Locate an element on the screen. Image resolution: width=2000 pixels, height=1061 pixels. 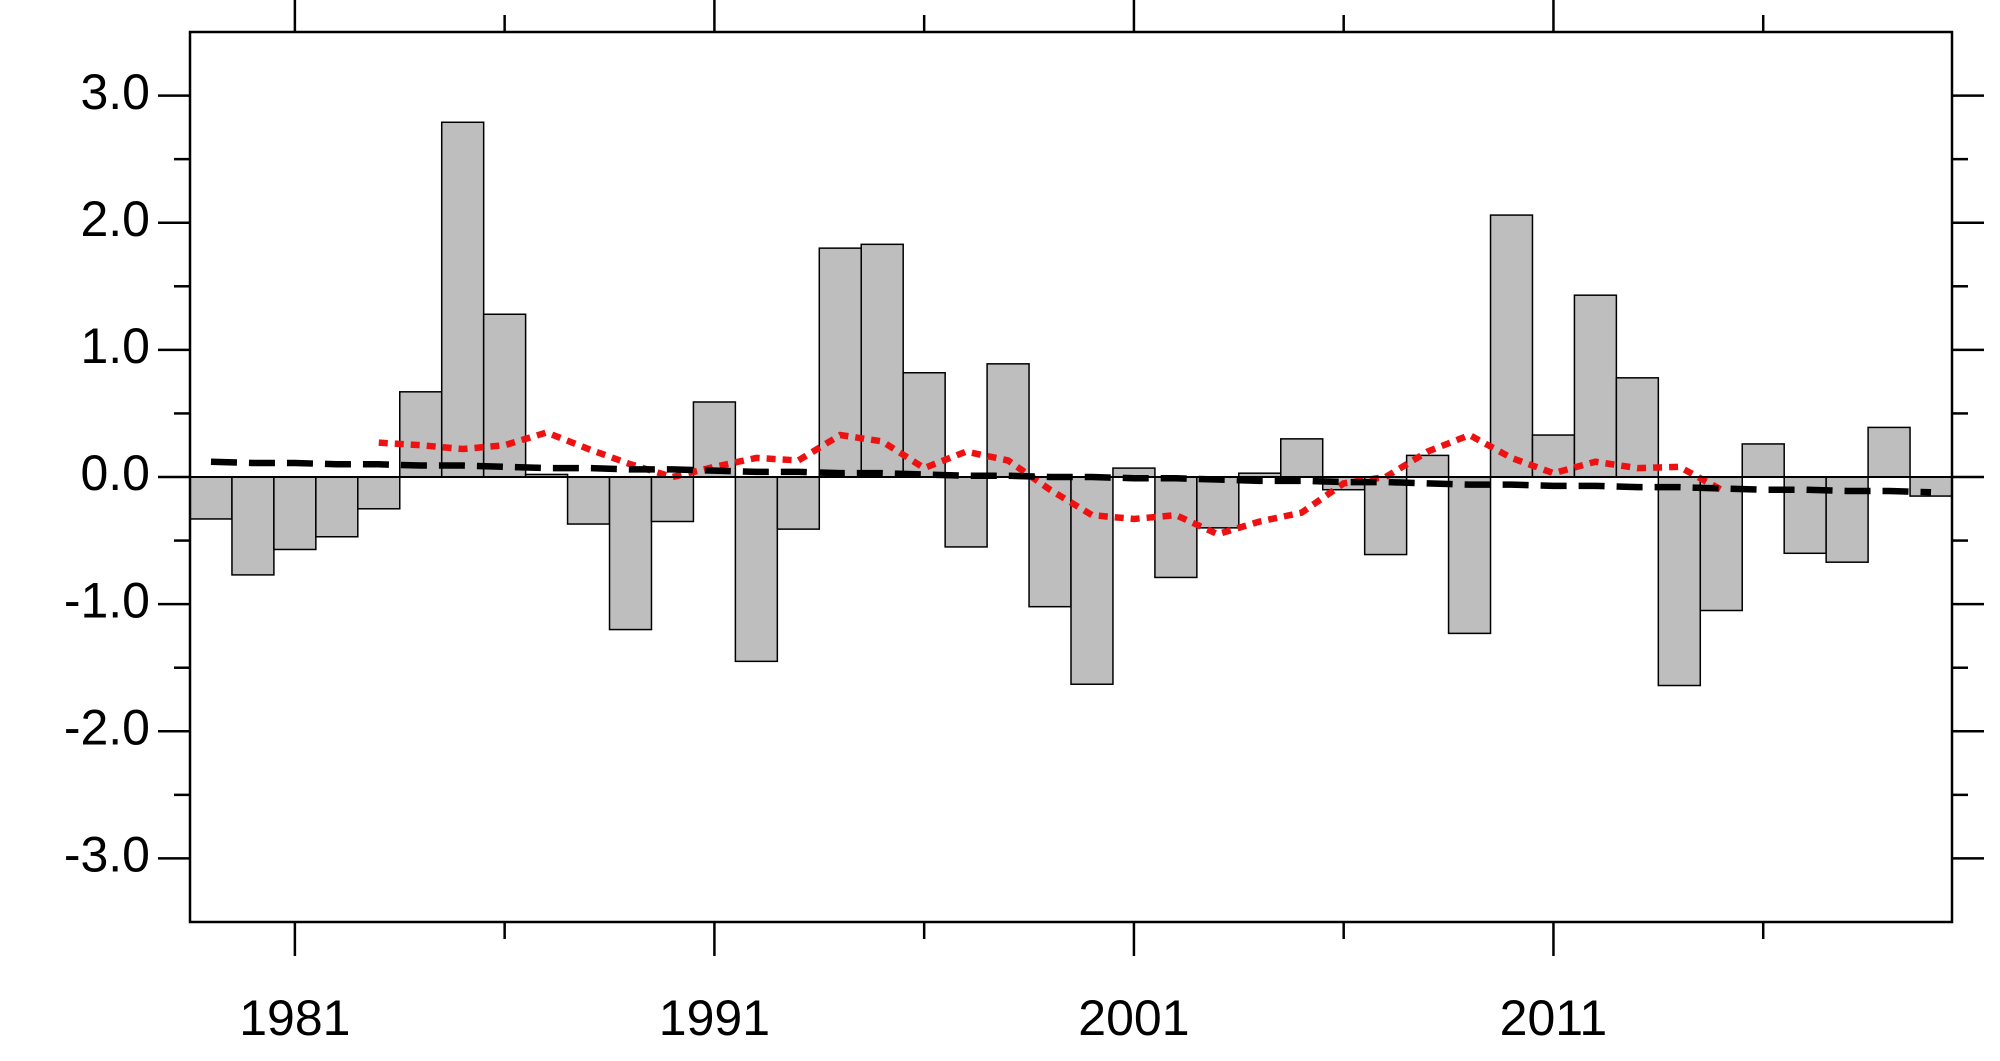
y-tick-label: 3.0 is located at coordinates (115, 92).